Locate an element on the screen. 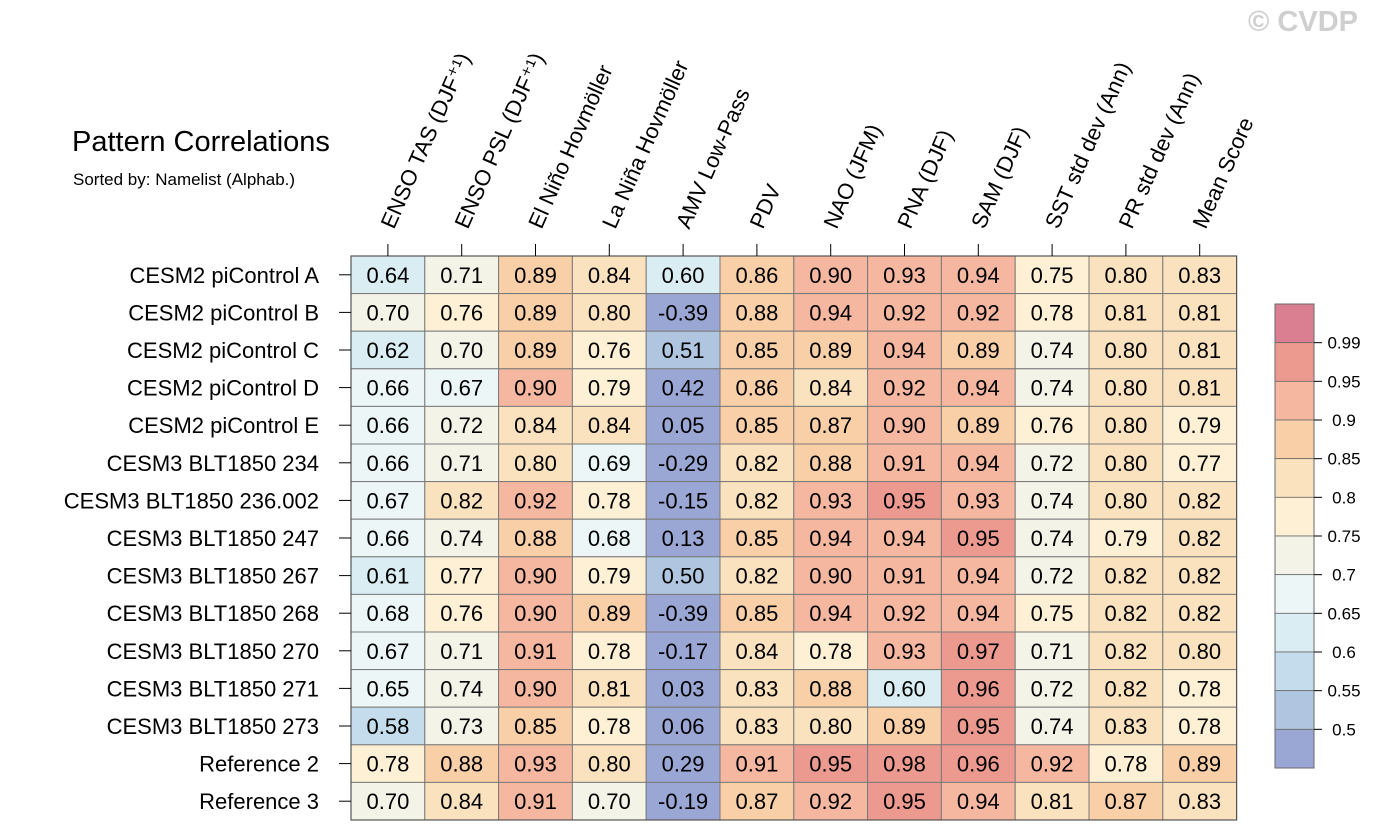 This screenshot has height=839, width=1386. cell-value-label: 0.05 is located at coordinates (683, 425).